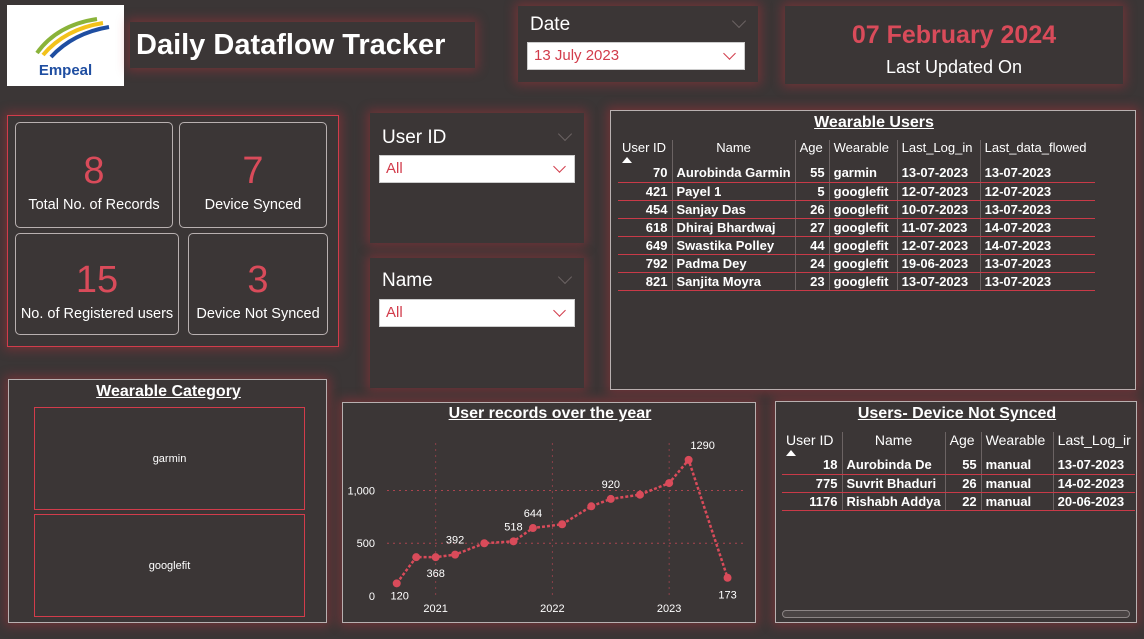 The image size is (1144, 639). What do you see at coordinates (258, 280) in the screenshot?
I see `kpi-value: 3` at bounding box center [258, 280].